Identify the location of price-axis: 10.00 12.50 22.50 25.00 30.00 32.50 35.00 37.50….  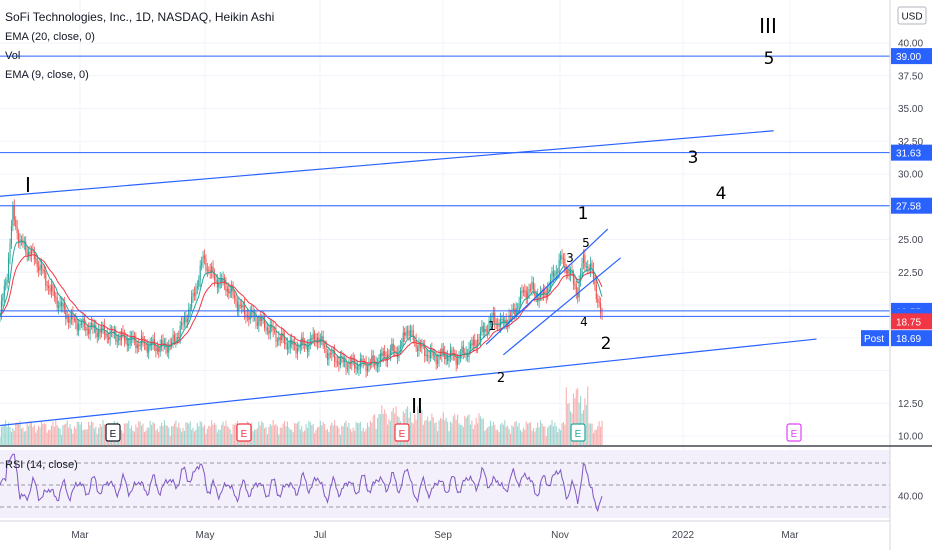
(910, 241).